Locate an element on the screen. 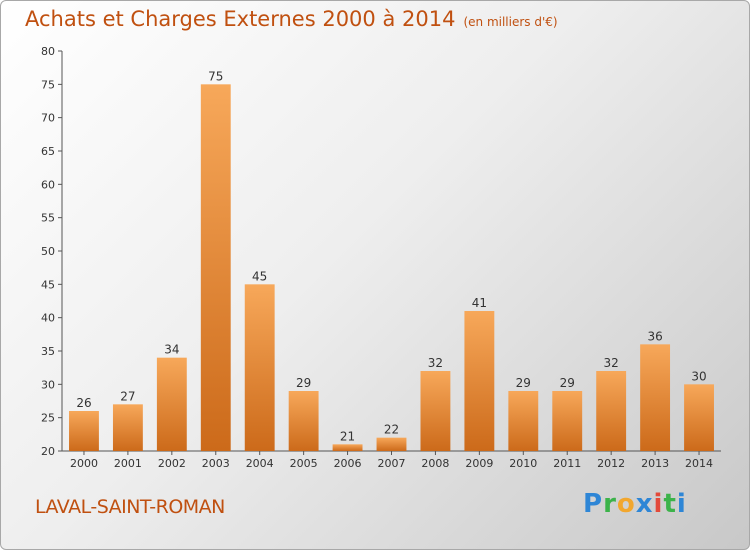 The image size is (750, 550). data-label: 36 is located at coordinates (654, 336).